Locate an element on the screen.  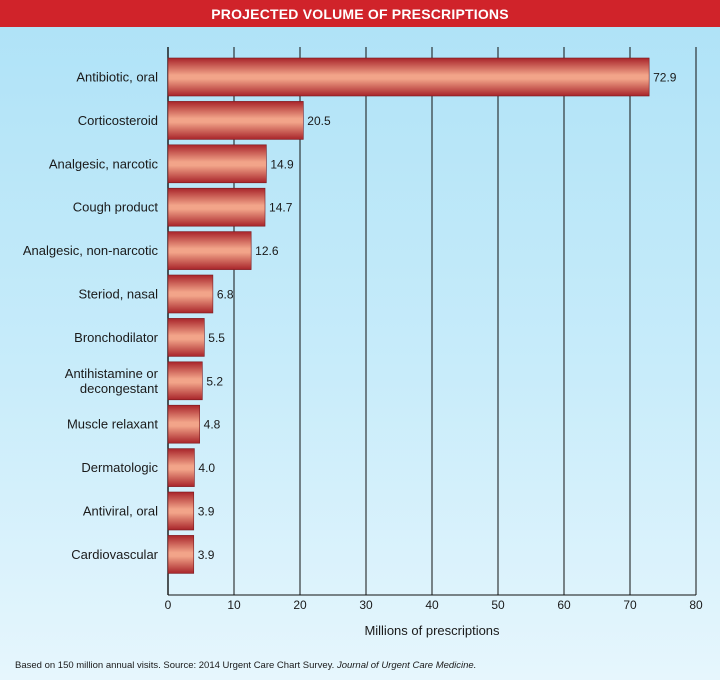
category-label: Antihistamine or decongestant is located at coordinates (112, 381).